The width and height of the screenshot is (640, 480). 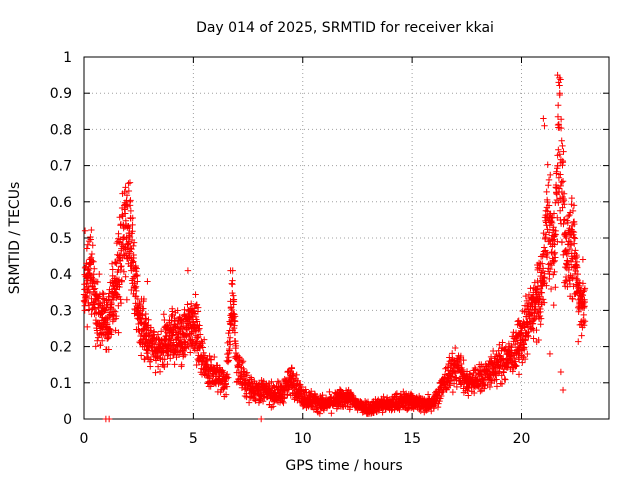 I want to click on y-tick-label: 0.9, so click(x=61, y=94).